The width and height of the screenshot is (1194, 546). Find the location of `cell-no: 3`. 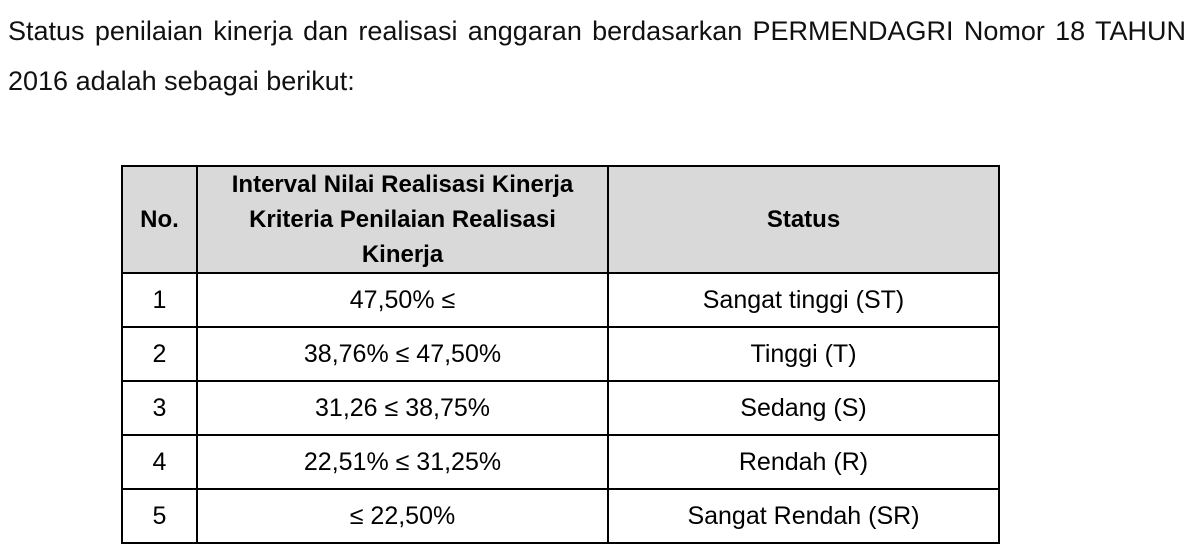

cell-no: 3 is located at coordinates (159, 408).